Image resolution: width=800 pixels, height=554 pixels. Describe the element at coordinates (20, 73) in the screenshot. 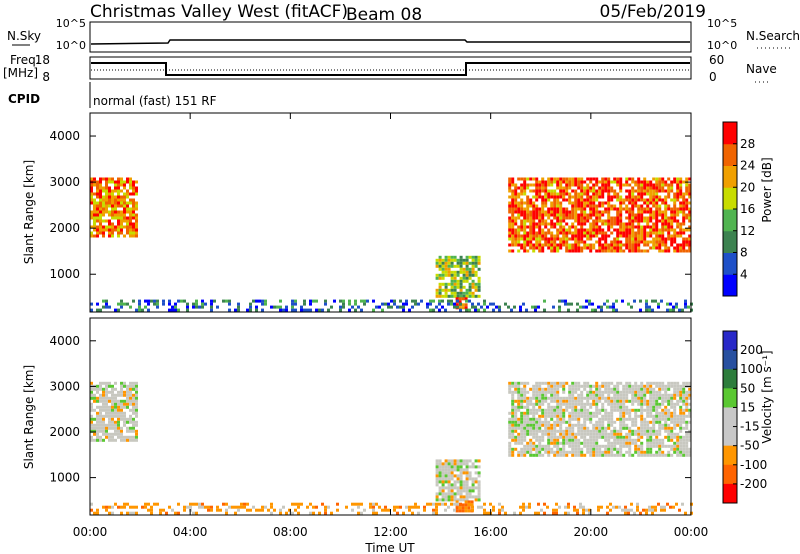

I see `freq-label-bottom: [MHz]` at that location.